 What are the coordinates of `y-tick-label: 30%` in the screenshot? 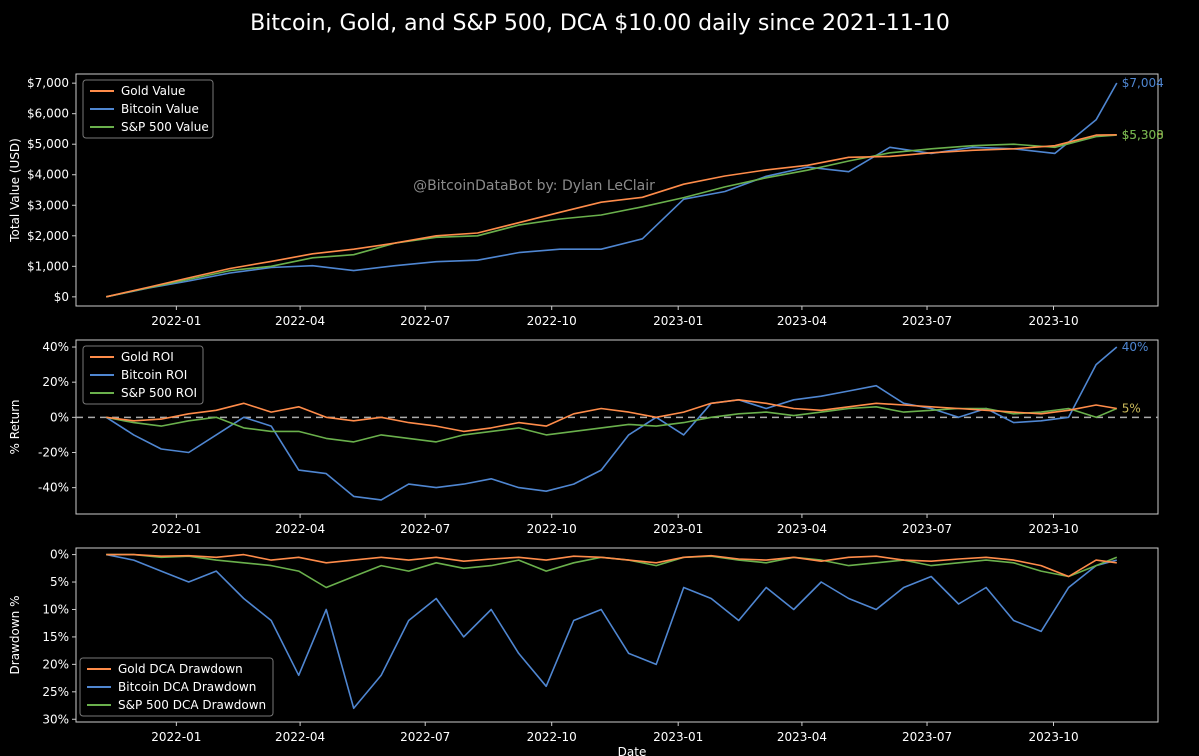 It's located at (55, 719).